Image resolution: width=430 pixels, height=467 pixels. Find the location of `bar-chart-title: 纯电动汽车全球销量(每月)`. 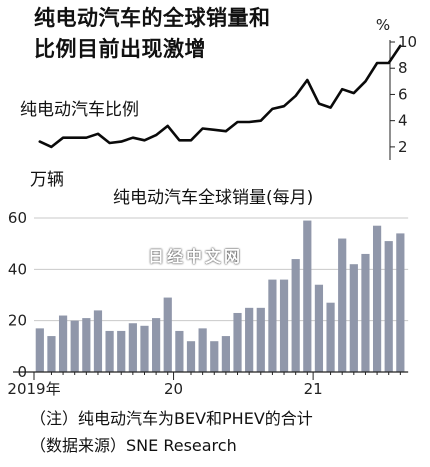

bar-chart-title: 纯电动汽车全球销量(每月) is located at coordinates (213, 198).